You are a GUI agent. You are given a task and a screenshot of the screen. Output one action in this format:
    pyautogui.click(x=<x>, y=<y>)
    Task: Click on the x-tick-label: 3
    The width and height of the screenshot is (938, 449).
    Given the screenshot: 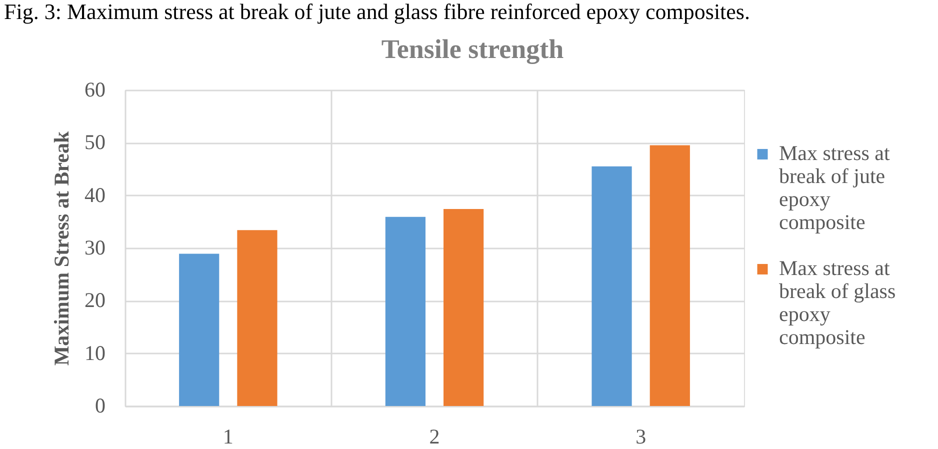 What is the action you would take?
    pyautogui.click(x=641, y=436)
    